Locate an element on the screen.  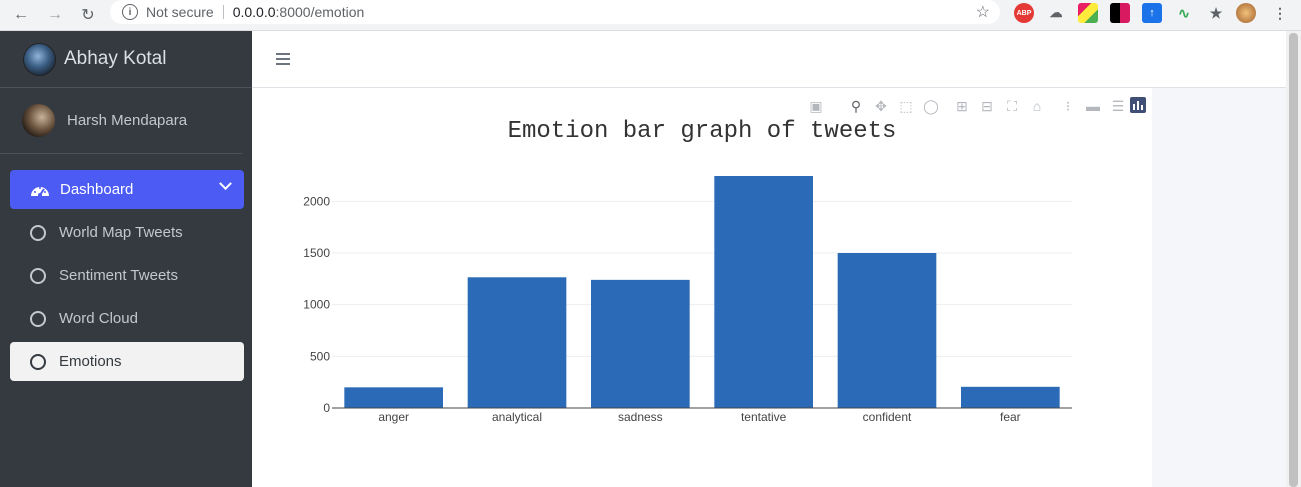
address-bar: i Not secure 0.0.0.0:8000/emotion ☆ is located at coordinates (555, 12).